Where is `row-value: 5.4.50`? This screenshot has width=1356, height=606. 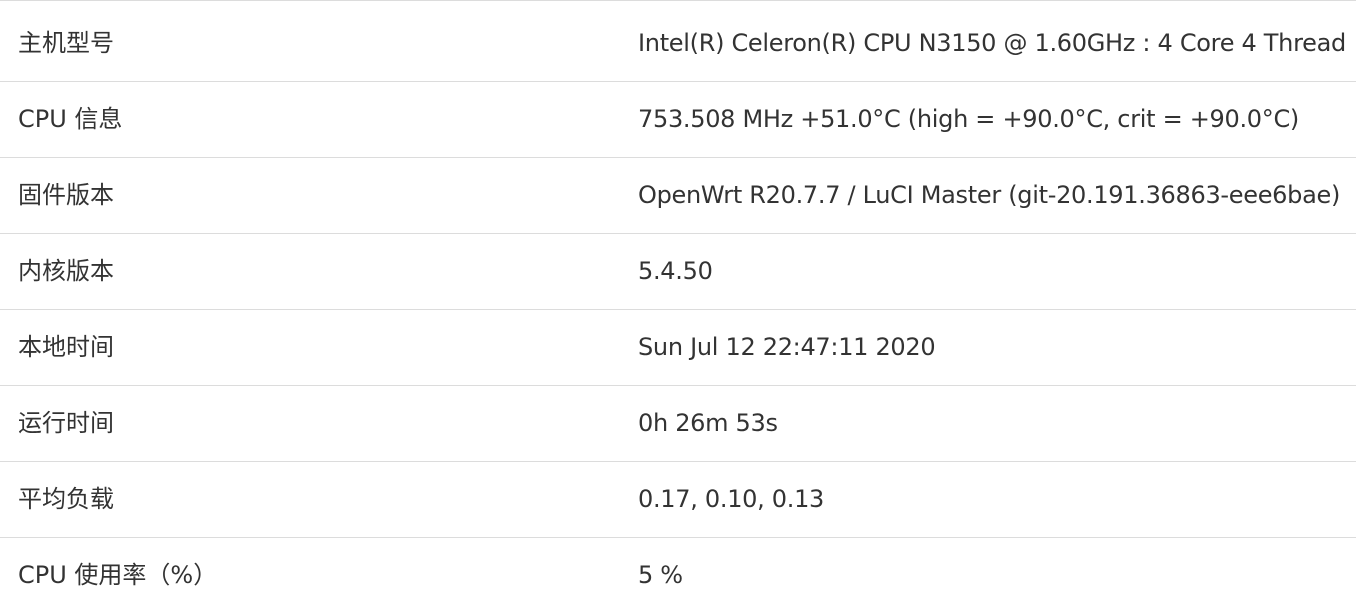
row-value: 5.4.50 is located at coordinates (675, 271).